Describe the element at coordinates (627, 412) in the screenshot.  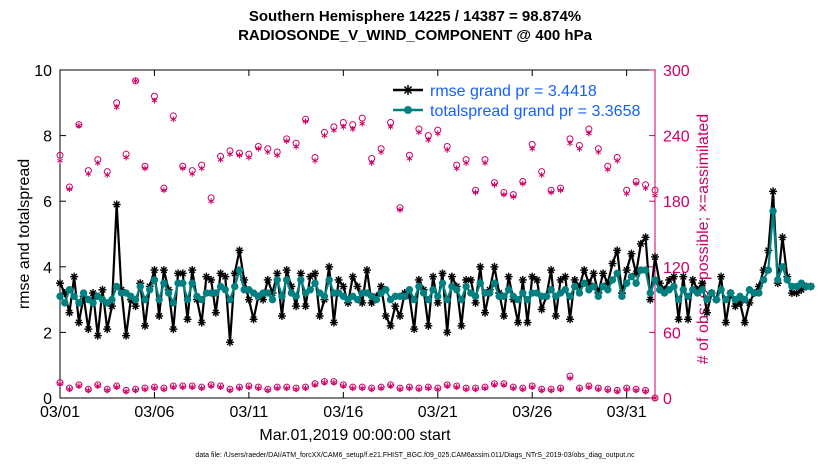
I see `x-tick-label: 03/31` at that location.